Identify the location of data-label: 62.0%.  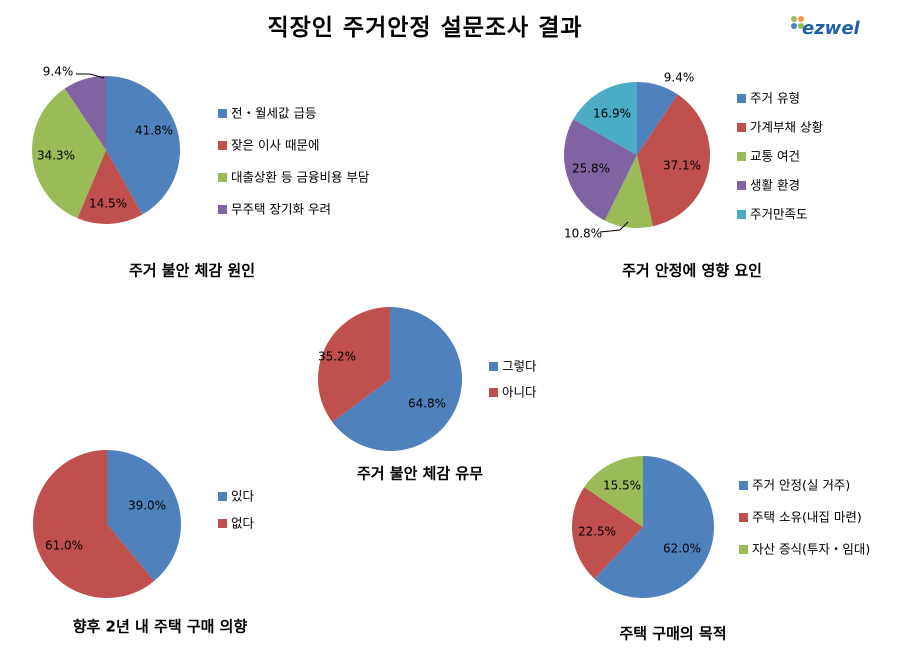
(682, 549).